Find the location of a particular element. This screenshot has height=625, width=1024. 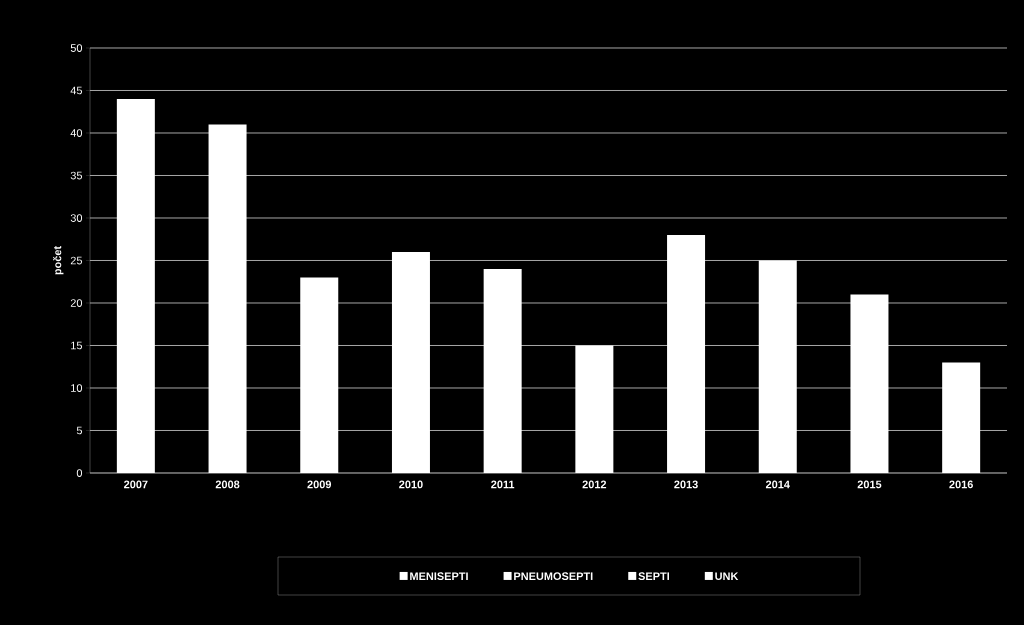

y-tick-label: 20 is located at coordinates (76, 303).